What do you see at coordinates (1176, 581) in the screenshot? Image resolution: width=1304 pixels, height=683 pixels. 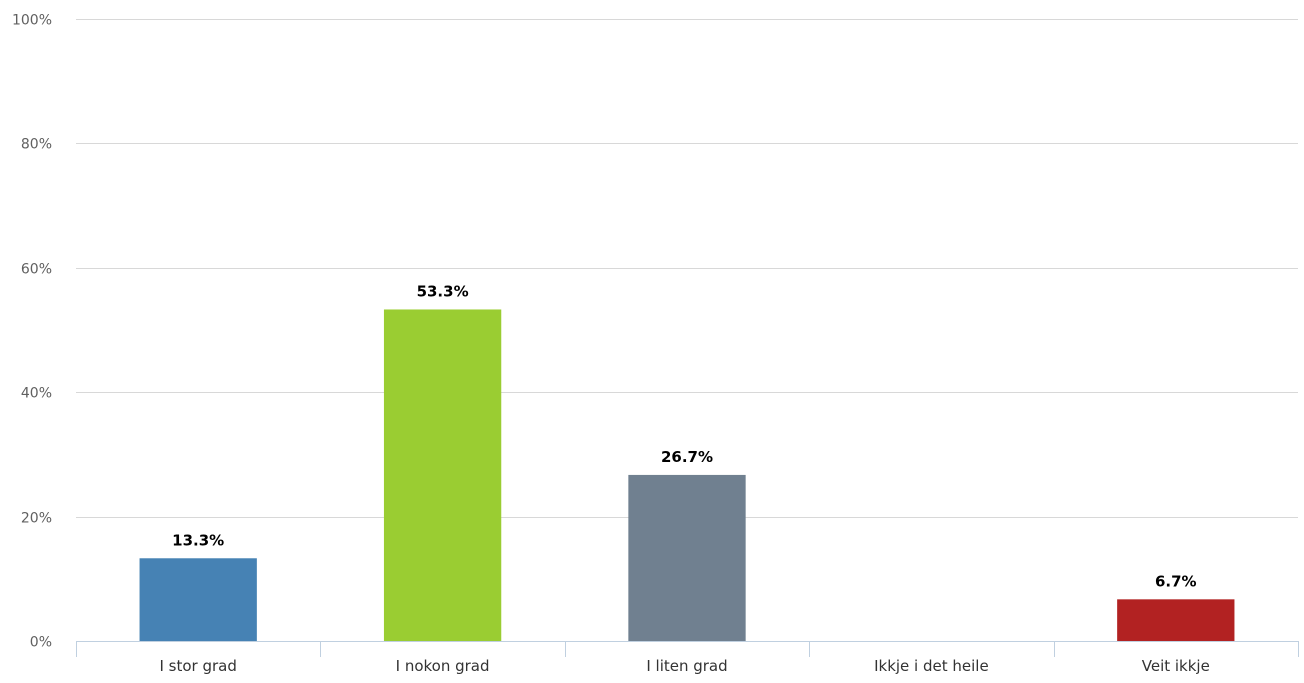 I see `data-label: 6.7%` at bounding box center [1176, 581].